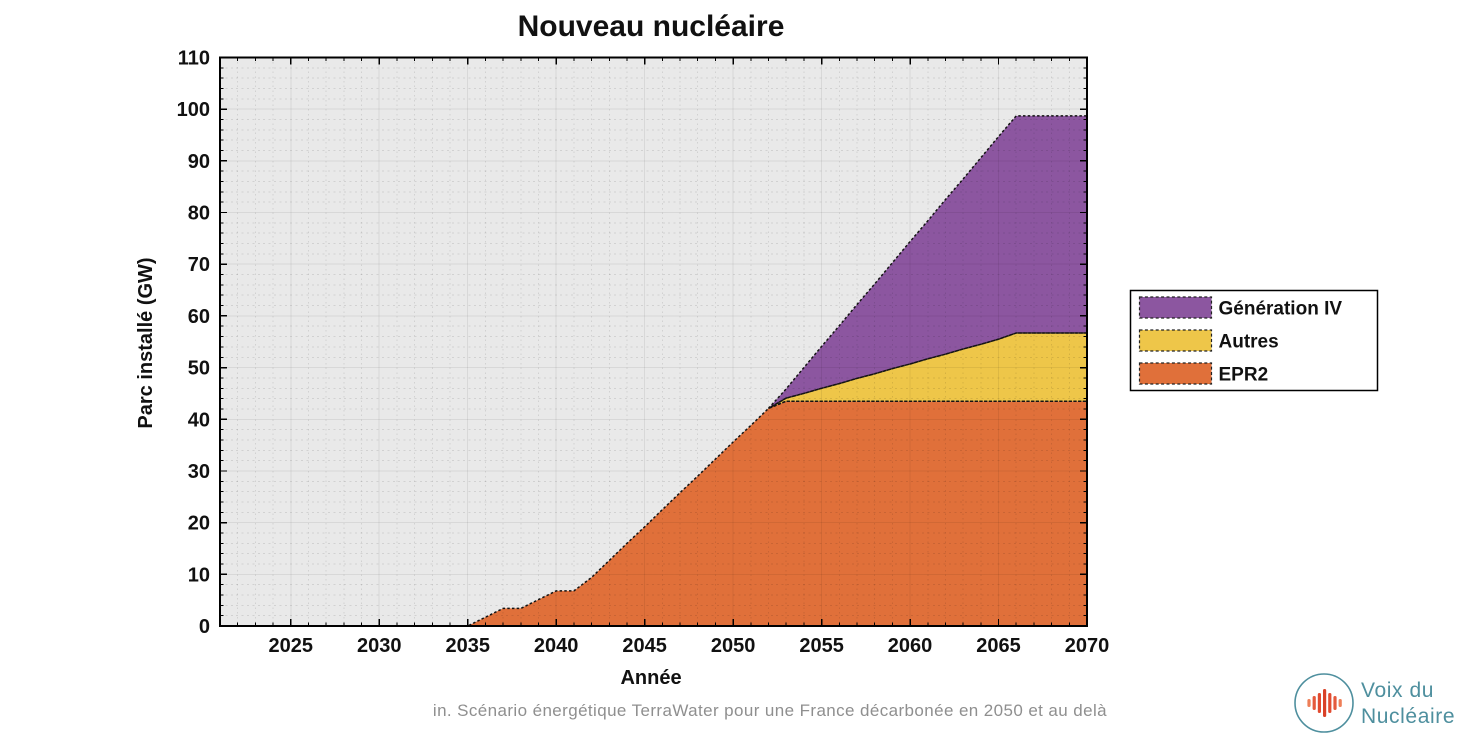  I want to click on y-tick-label: 50, so click(199, 369).